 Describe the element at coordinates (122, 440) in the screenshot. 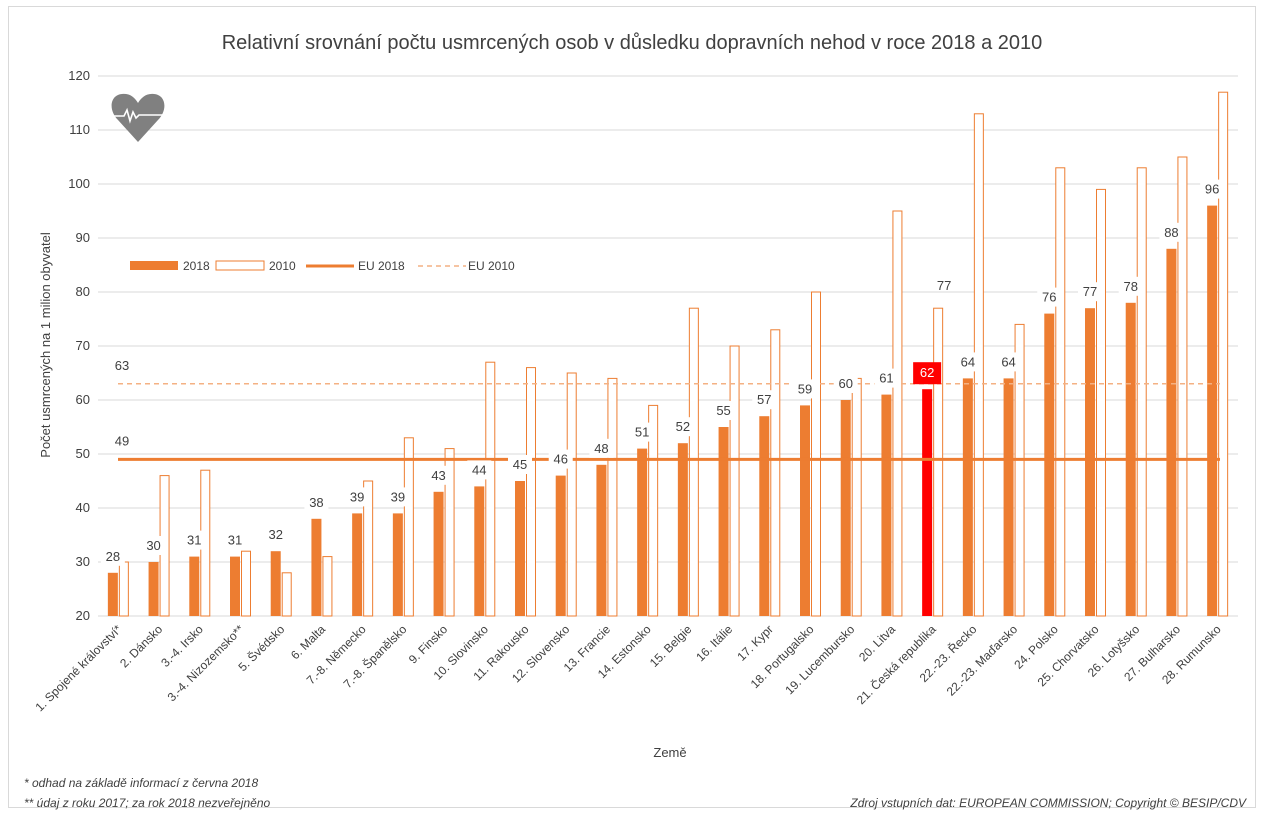

I see `eu-line-label: 49` at that location.